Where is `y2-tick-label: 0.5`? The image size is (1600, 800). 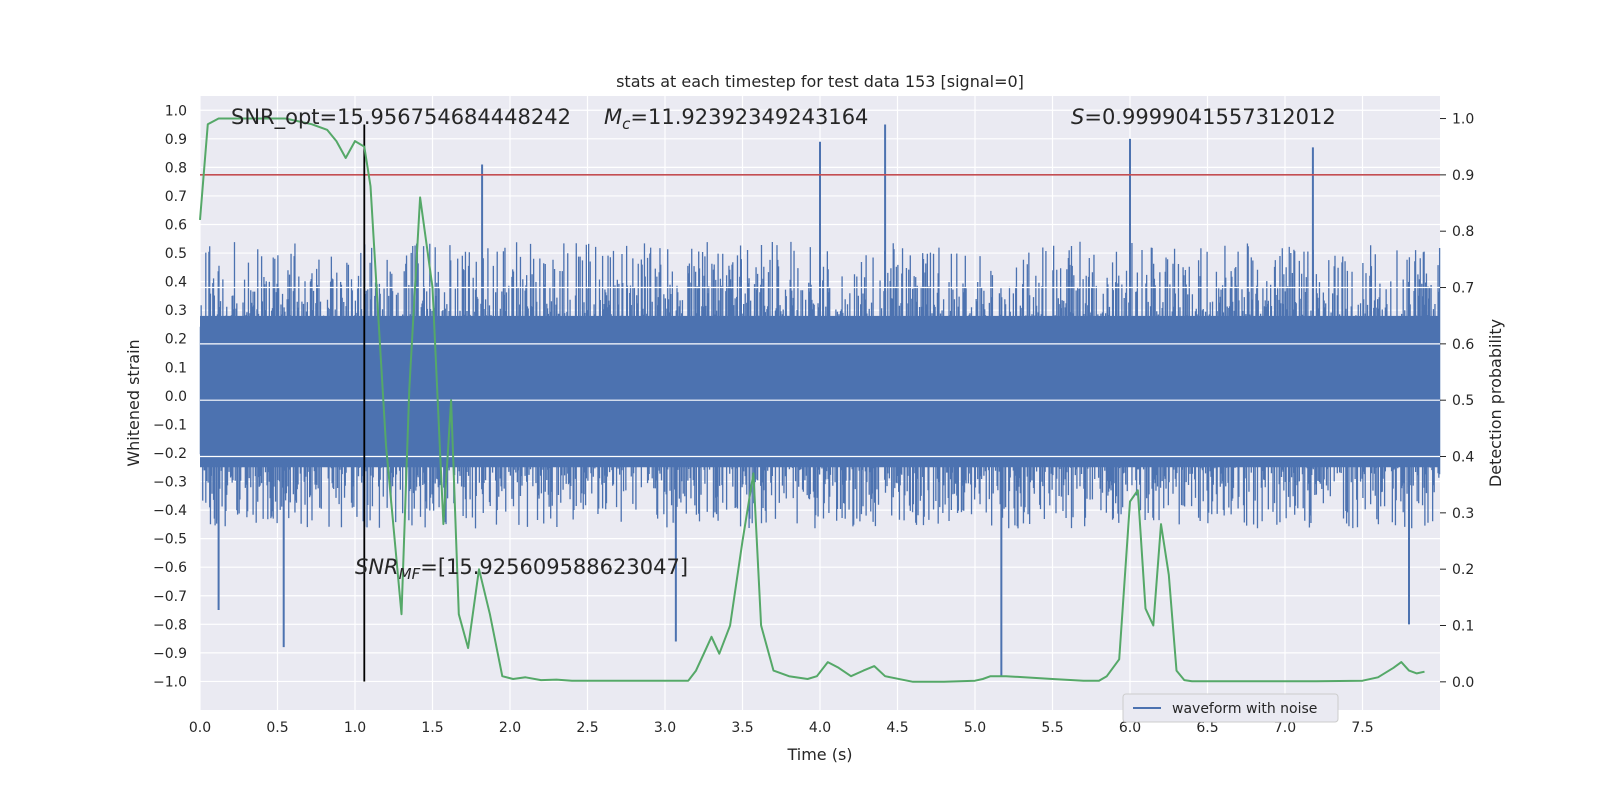
y2-tick-label: 0.5 is located at coordinates (1463, 401).